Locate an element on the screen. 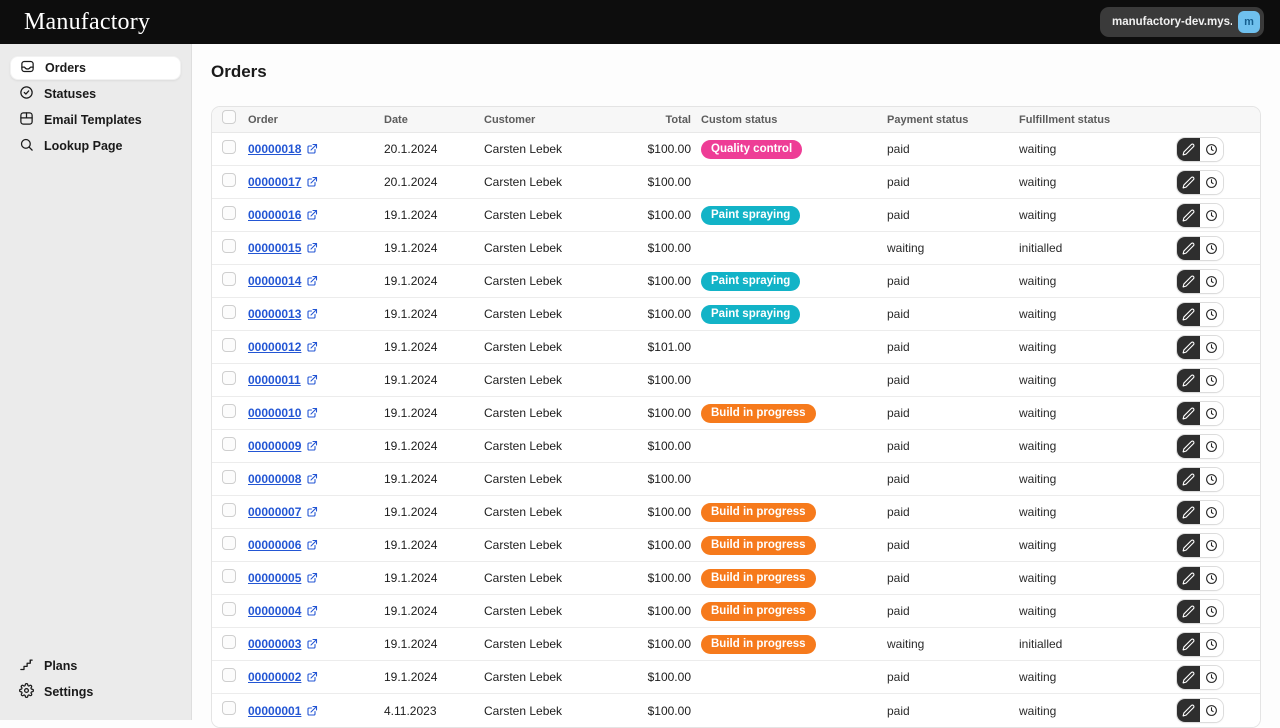  order-link: 00000014 is located at coordinates (283, 281).